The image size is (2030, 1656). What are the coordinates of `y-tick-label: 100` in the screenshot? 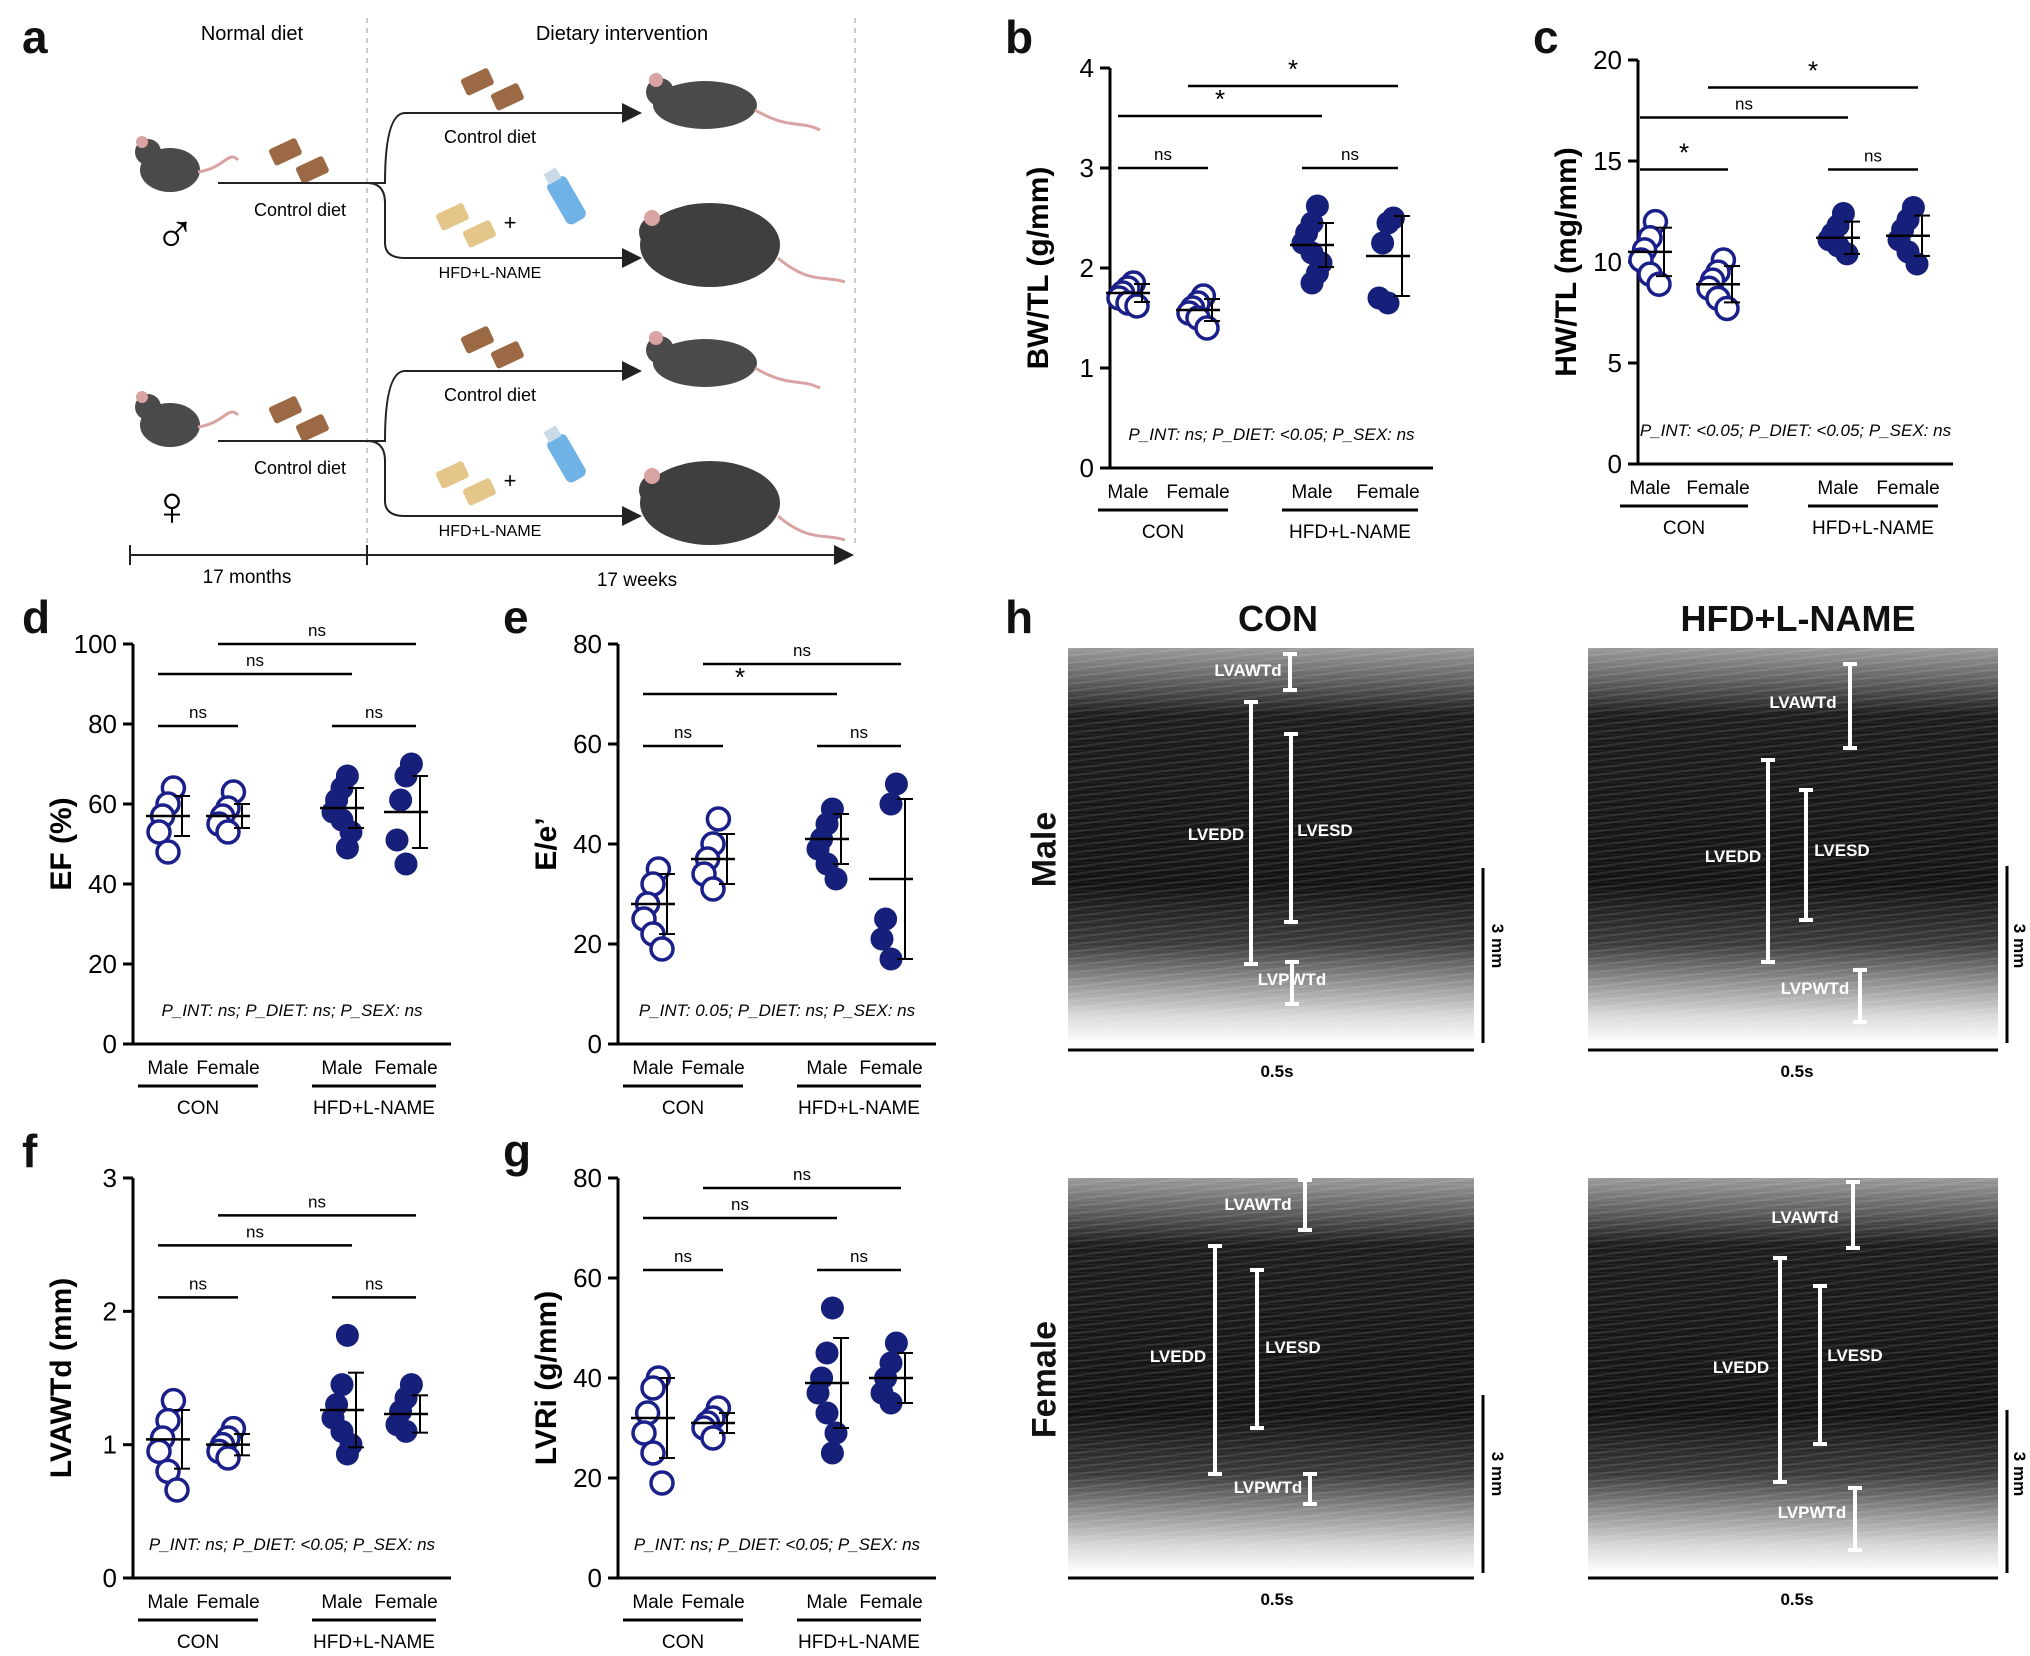 It's located at (95, 644).